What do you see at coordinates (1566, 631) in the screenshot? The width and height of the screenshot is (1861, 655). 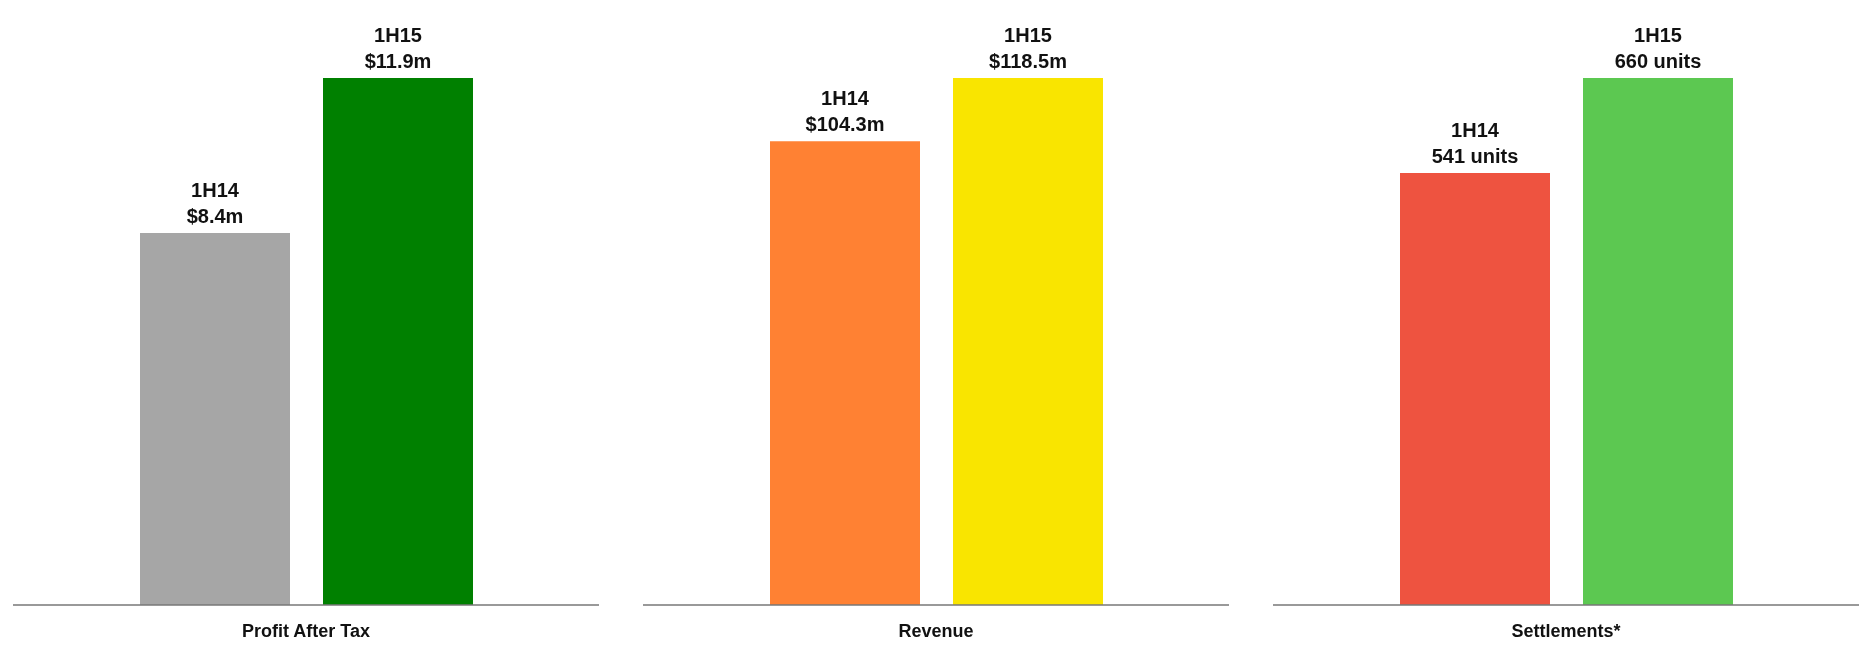 I see `x-axis-title: Settlements*` at bounding box center [1566, 631].